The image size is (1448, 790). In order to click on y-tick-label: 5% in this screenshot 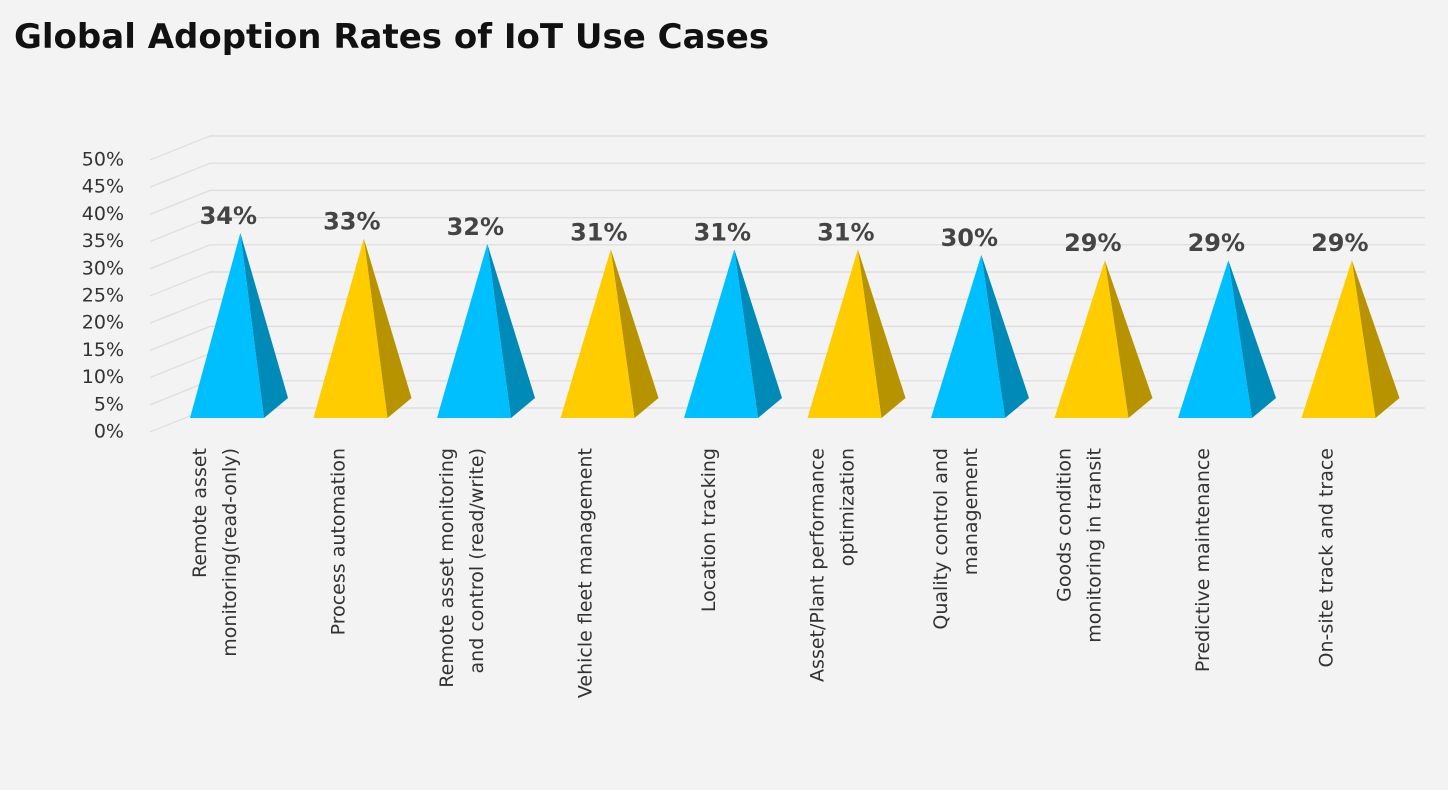, I will do `click(109, 404)`.